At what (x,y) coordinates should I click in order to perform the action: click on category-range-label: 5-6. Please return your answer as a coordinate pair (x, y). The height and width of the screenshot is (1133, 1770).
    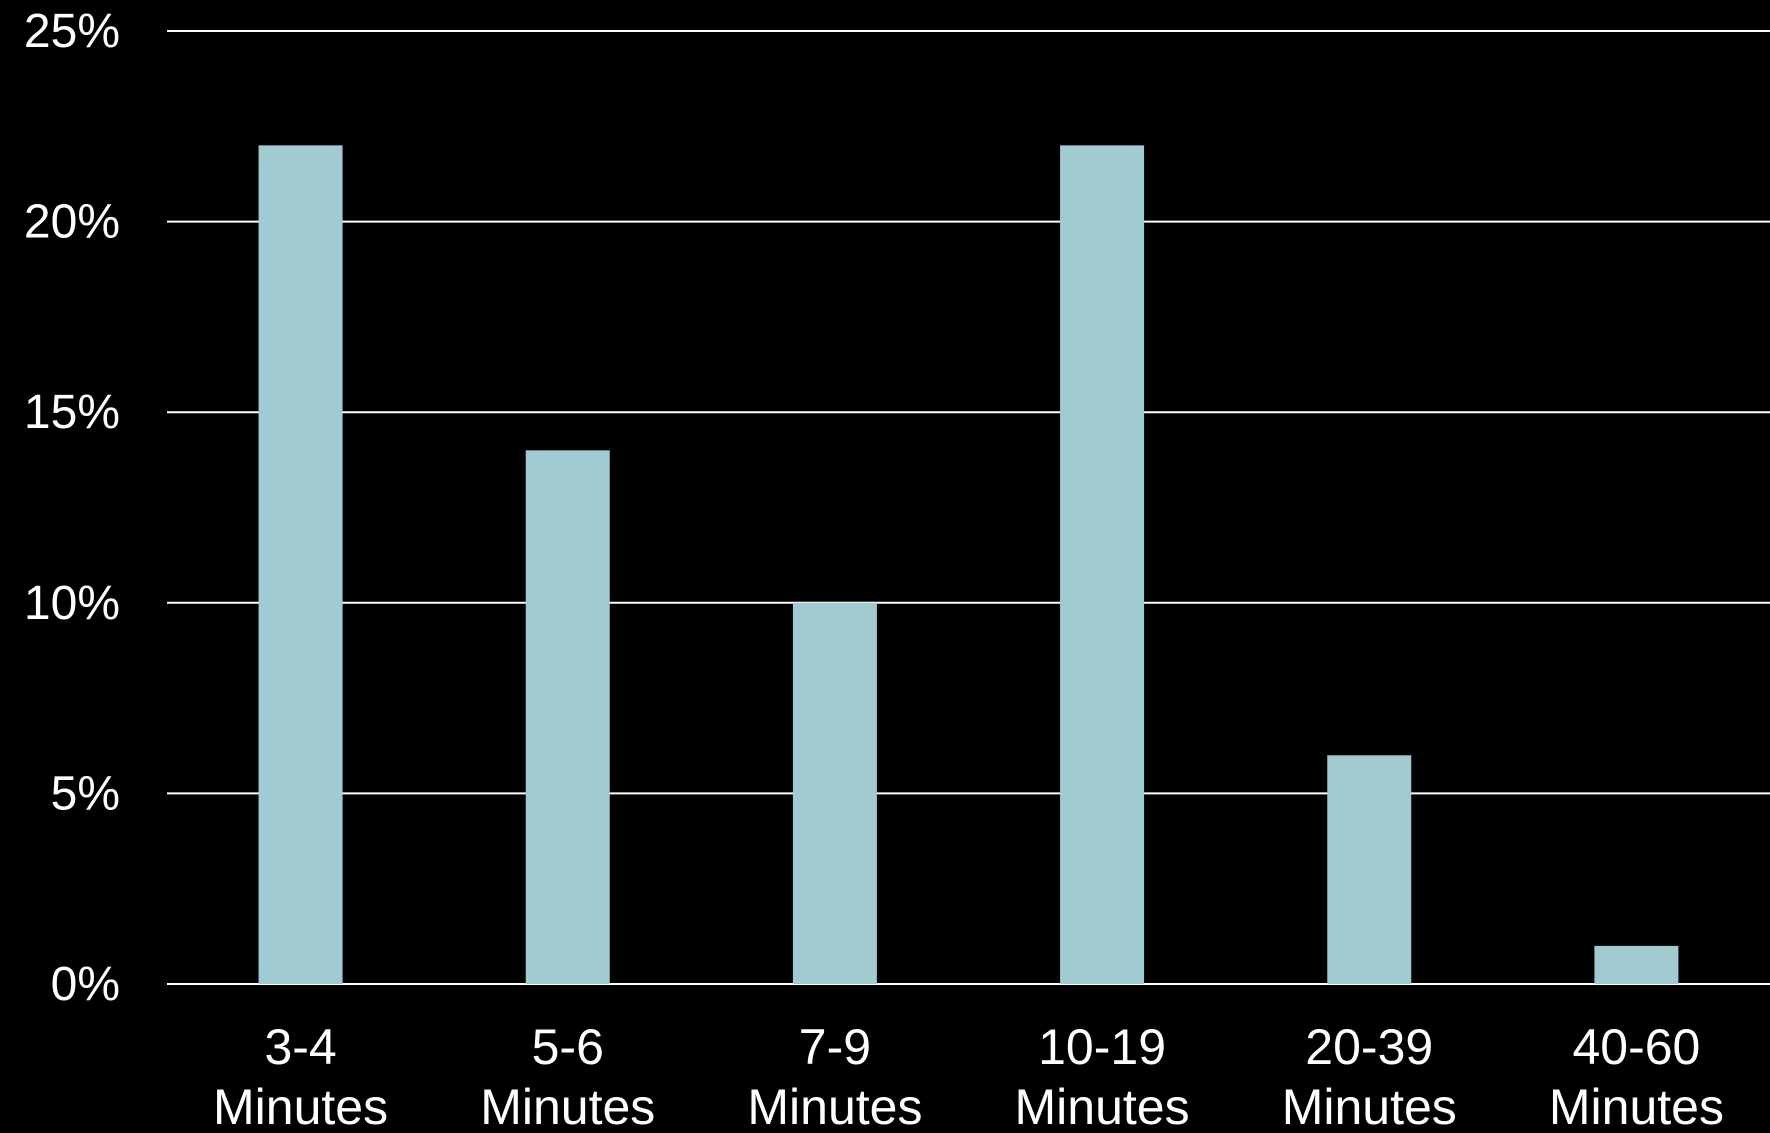
    Looking at the image, I should click on (568, 1047).